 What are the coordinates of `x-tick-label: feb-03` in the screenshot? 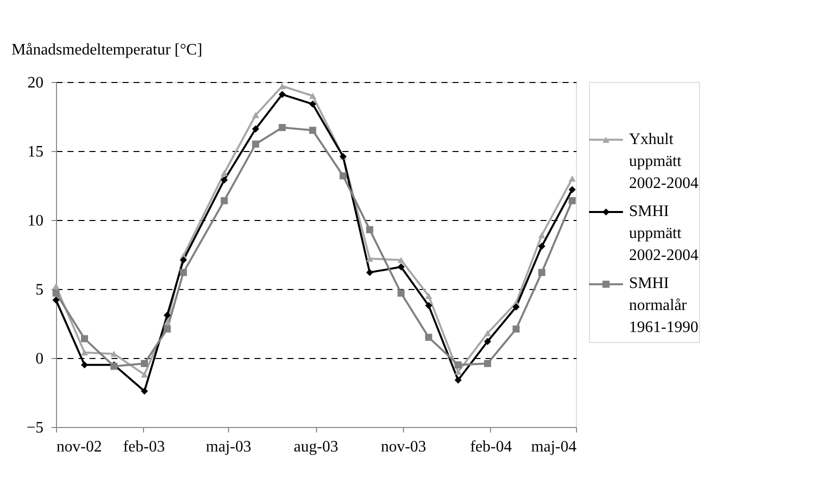 It's located at (144, 447).